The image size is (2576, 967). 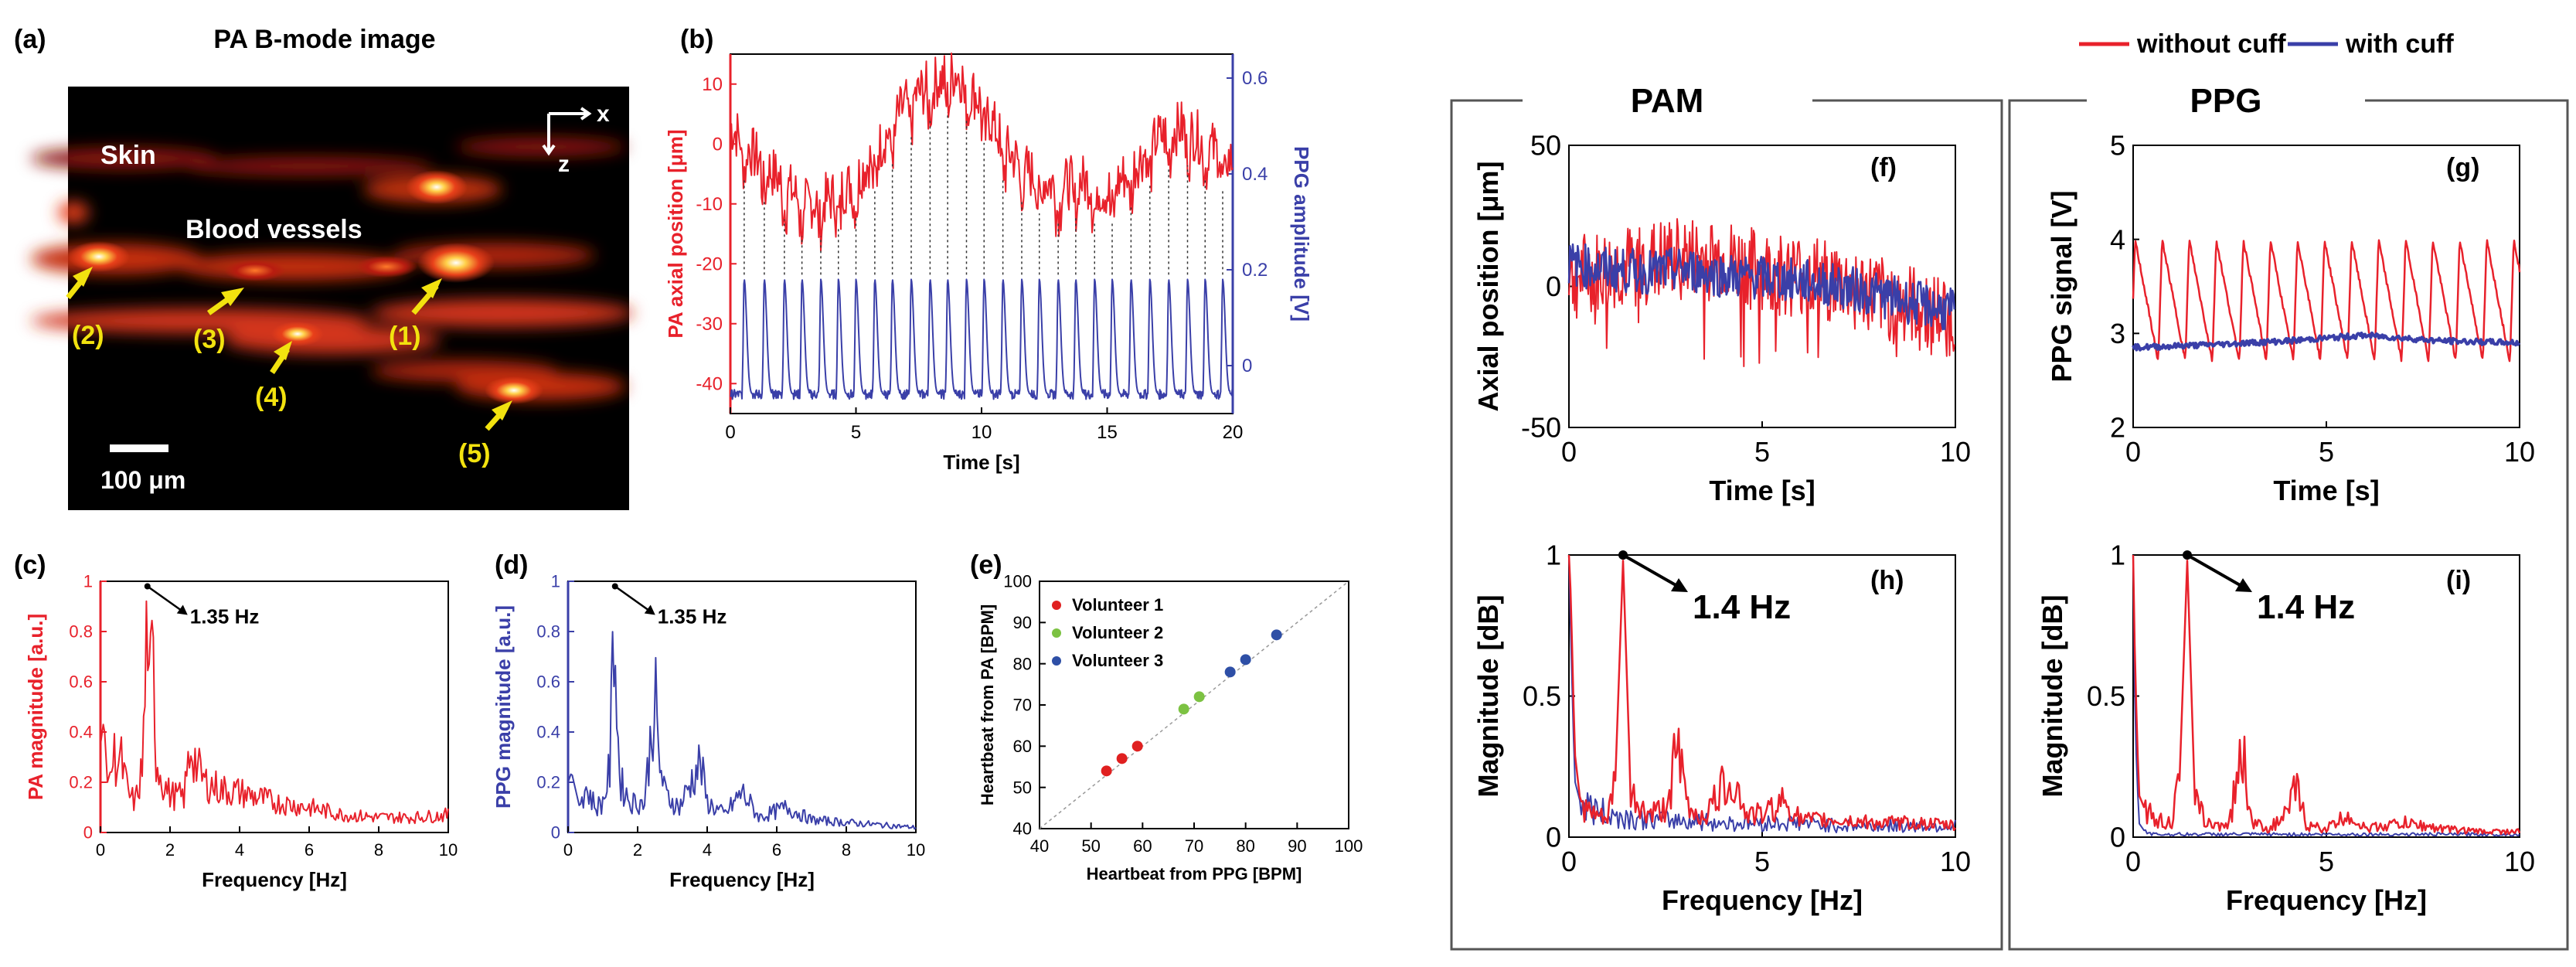 I want to click on x-tick-label-e-6: 100, so click(x=1349, y=846).